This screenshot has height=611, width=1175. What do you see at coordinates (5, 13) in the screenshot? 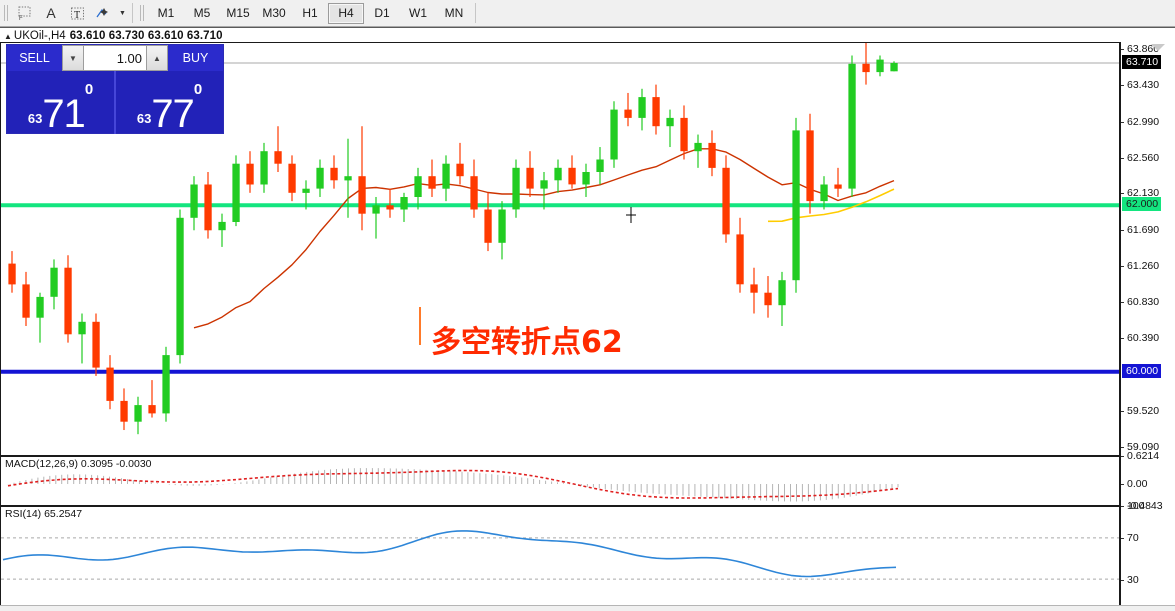
I see `toolbar-grip-left` at bounding box center [5, 13].